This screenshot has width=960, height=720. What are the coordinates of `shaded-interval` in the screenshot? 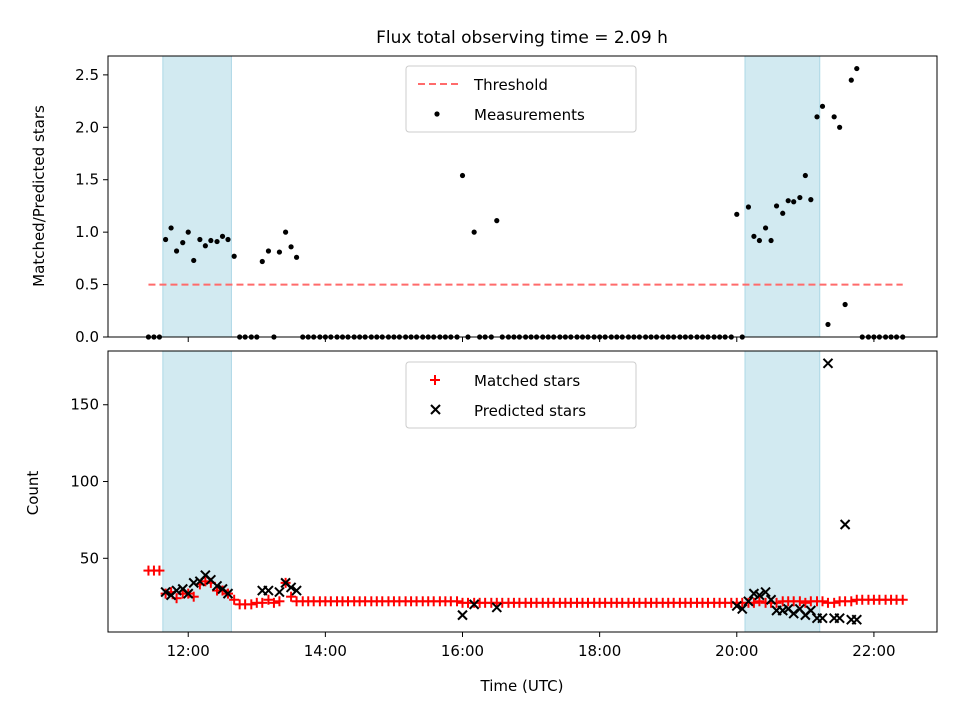 It's located at (782, 196).